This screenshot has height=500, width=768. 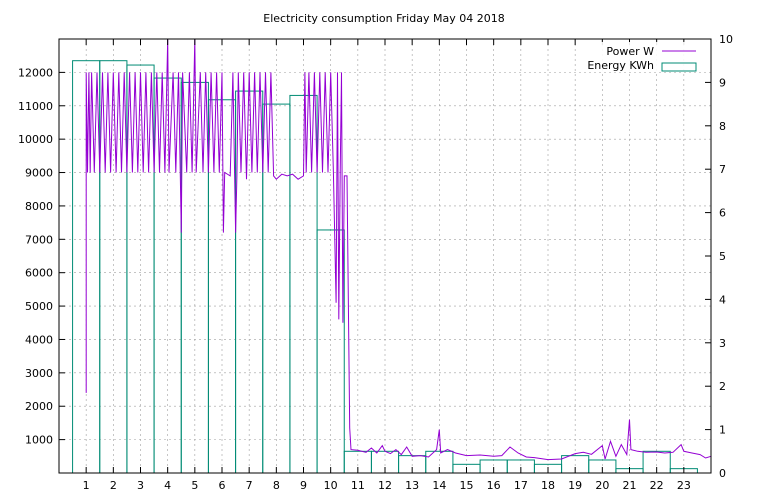 I want to click on y2-tick-label: 6, so click(x=722, y=213).